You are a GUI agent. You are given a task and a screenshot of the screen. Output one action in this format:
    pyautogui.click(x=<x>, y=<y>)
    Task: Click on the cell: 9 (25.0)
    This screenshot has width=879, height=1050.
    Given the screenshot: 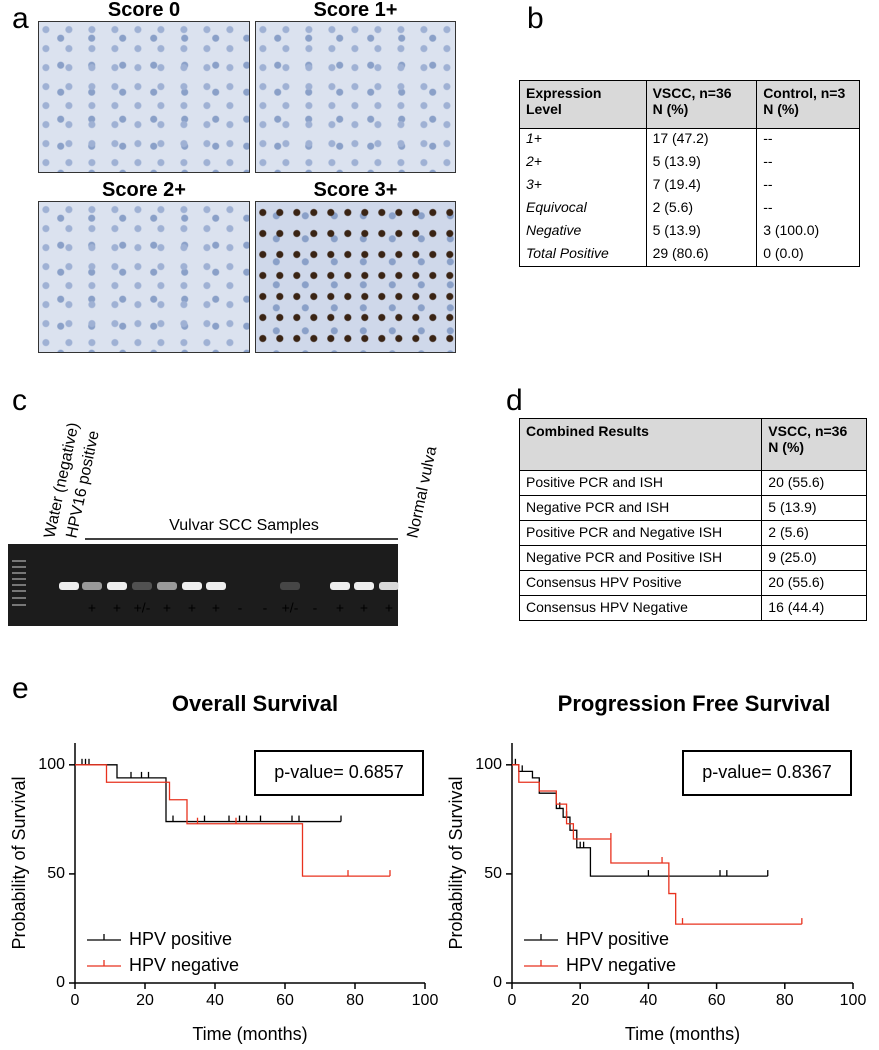 What is the action you would take?
    pyautogui.click(x=814, y=558)
    